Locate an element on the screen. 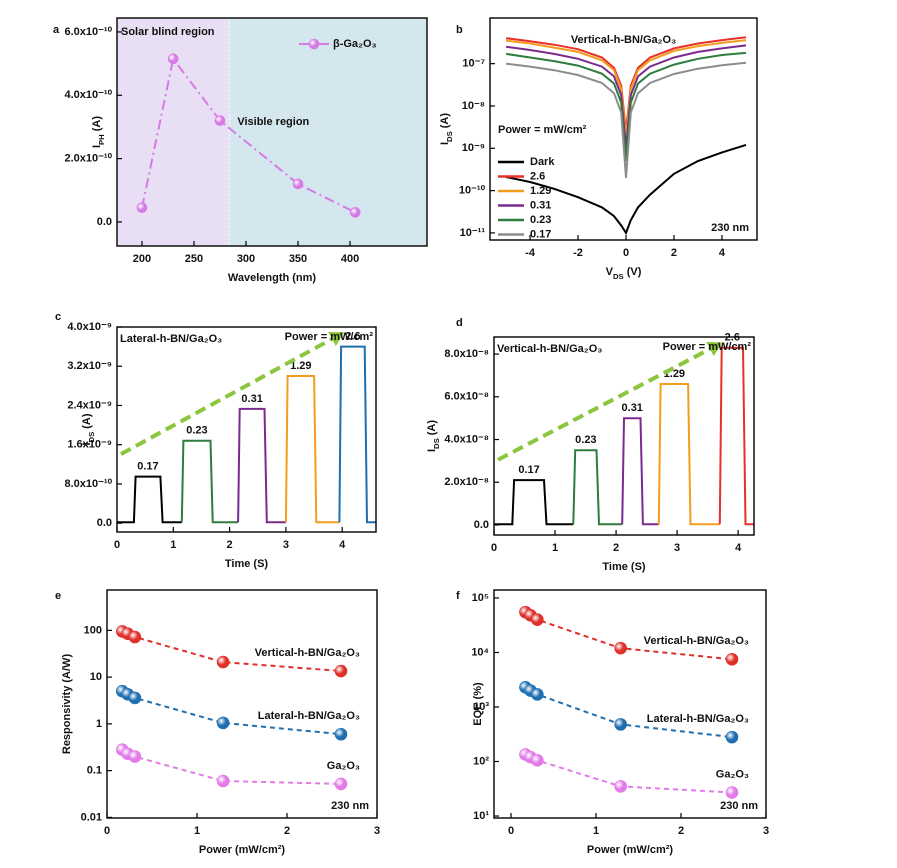  x-tick-label: 200 is located at coordinates (142, 259).